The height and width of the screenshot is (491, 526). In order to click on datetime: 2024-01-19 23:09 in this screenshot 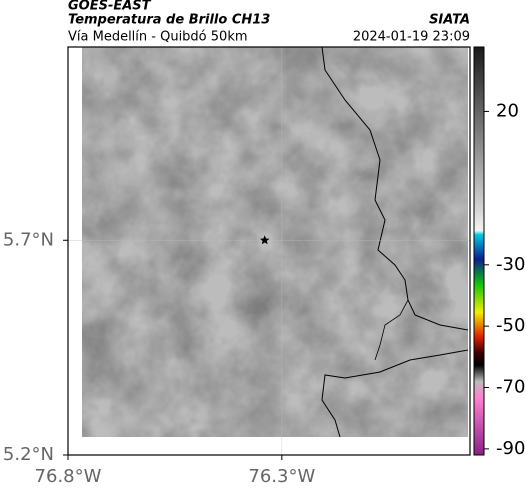, I will do `click(411, 37)`.